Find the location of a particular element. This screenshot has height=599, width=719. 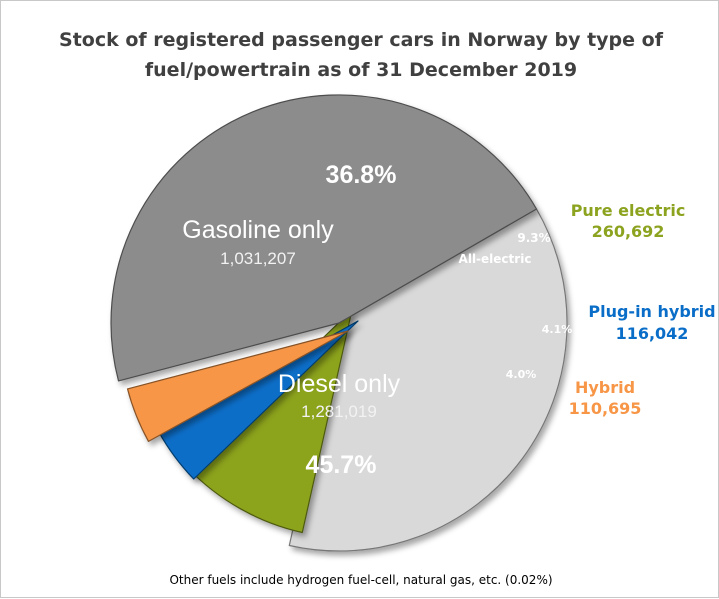

chart-title-line-2: fuel/powertrain as of 31 December 2019 is located at coordinates (361, 70).